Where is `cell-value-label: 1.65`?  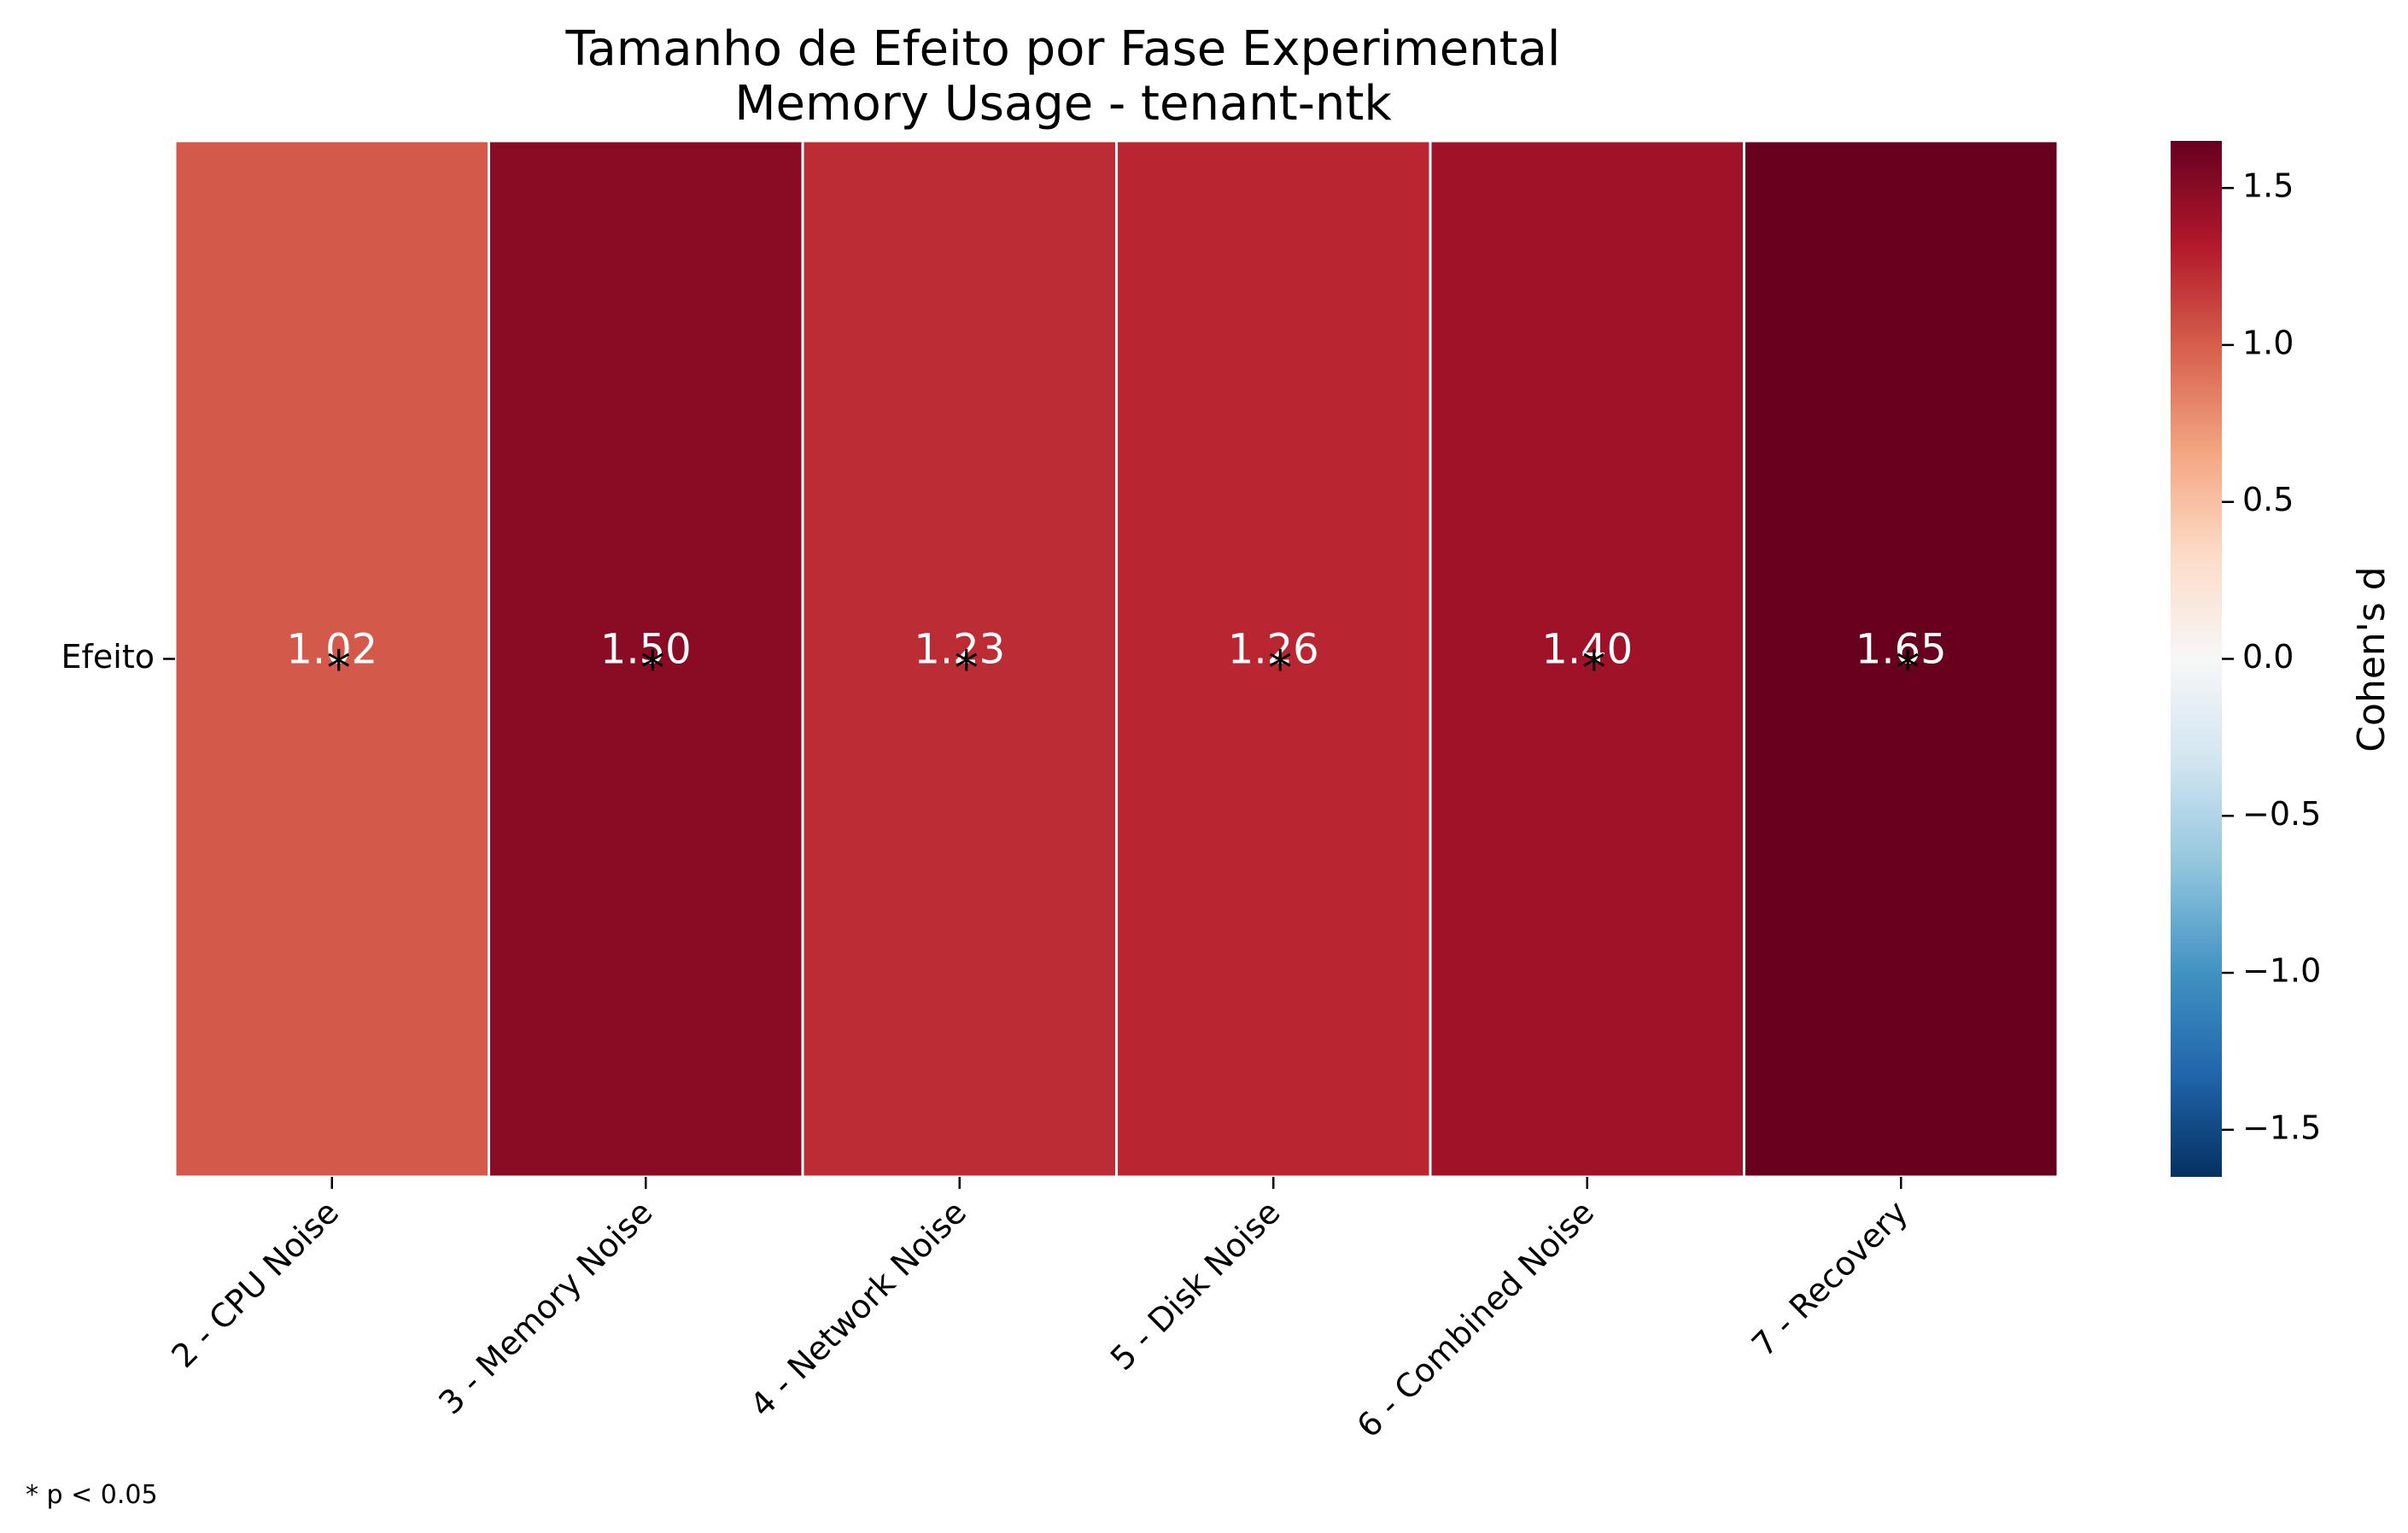
cell-value-label: 1.65 is located at coordinates (1901, 650).